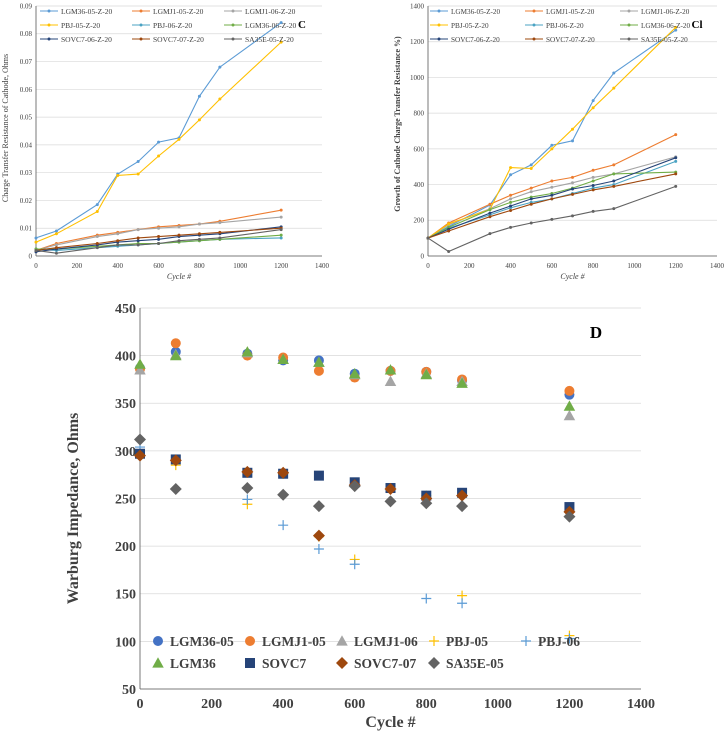 The image size is (725, 738). Describe the element at coordinates (322, 266) in the screenshot. I see `c-x-tick-label: 1400` at that location.